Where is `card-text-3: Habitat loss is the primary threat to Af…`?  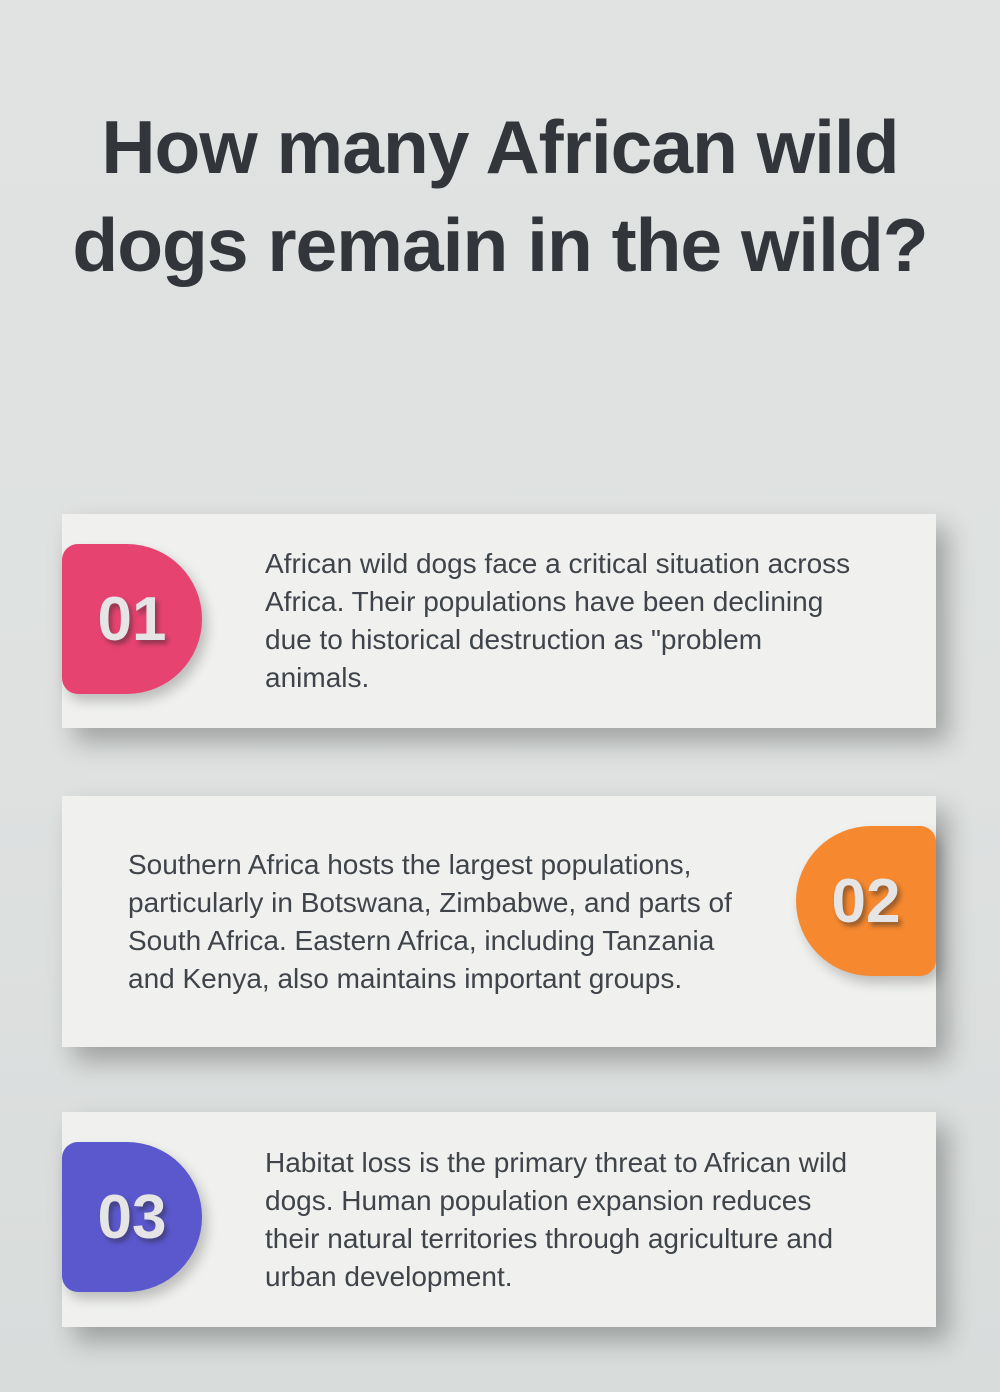
card-text-3: Habitat loss is the primary threat to Af… is located at coordinates (556, 1219).